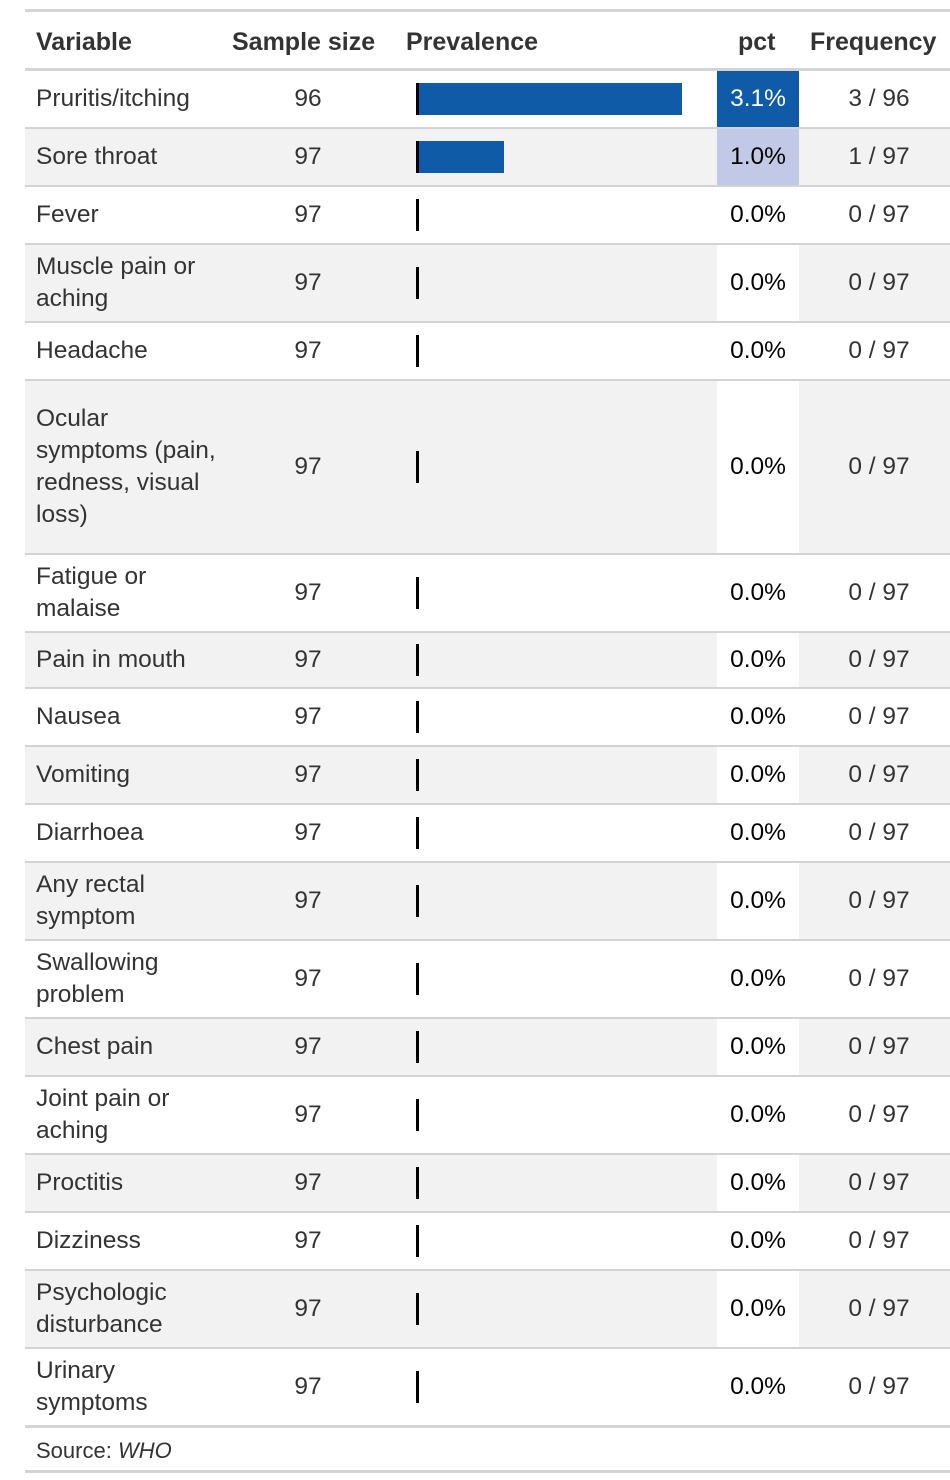 This screenshot has width=950, height=1480. I want to click on frequency-cell: 1 / 97, so click(879, 156).